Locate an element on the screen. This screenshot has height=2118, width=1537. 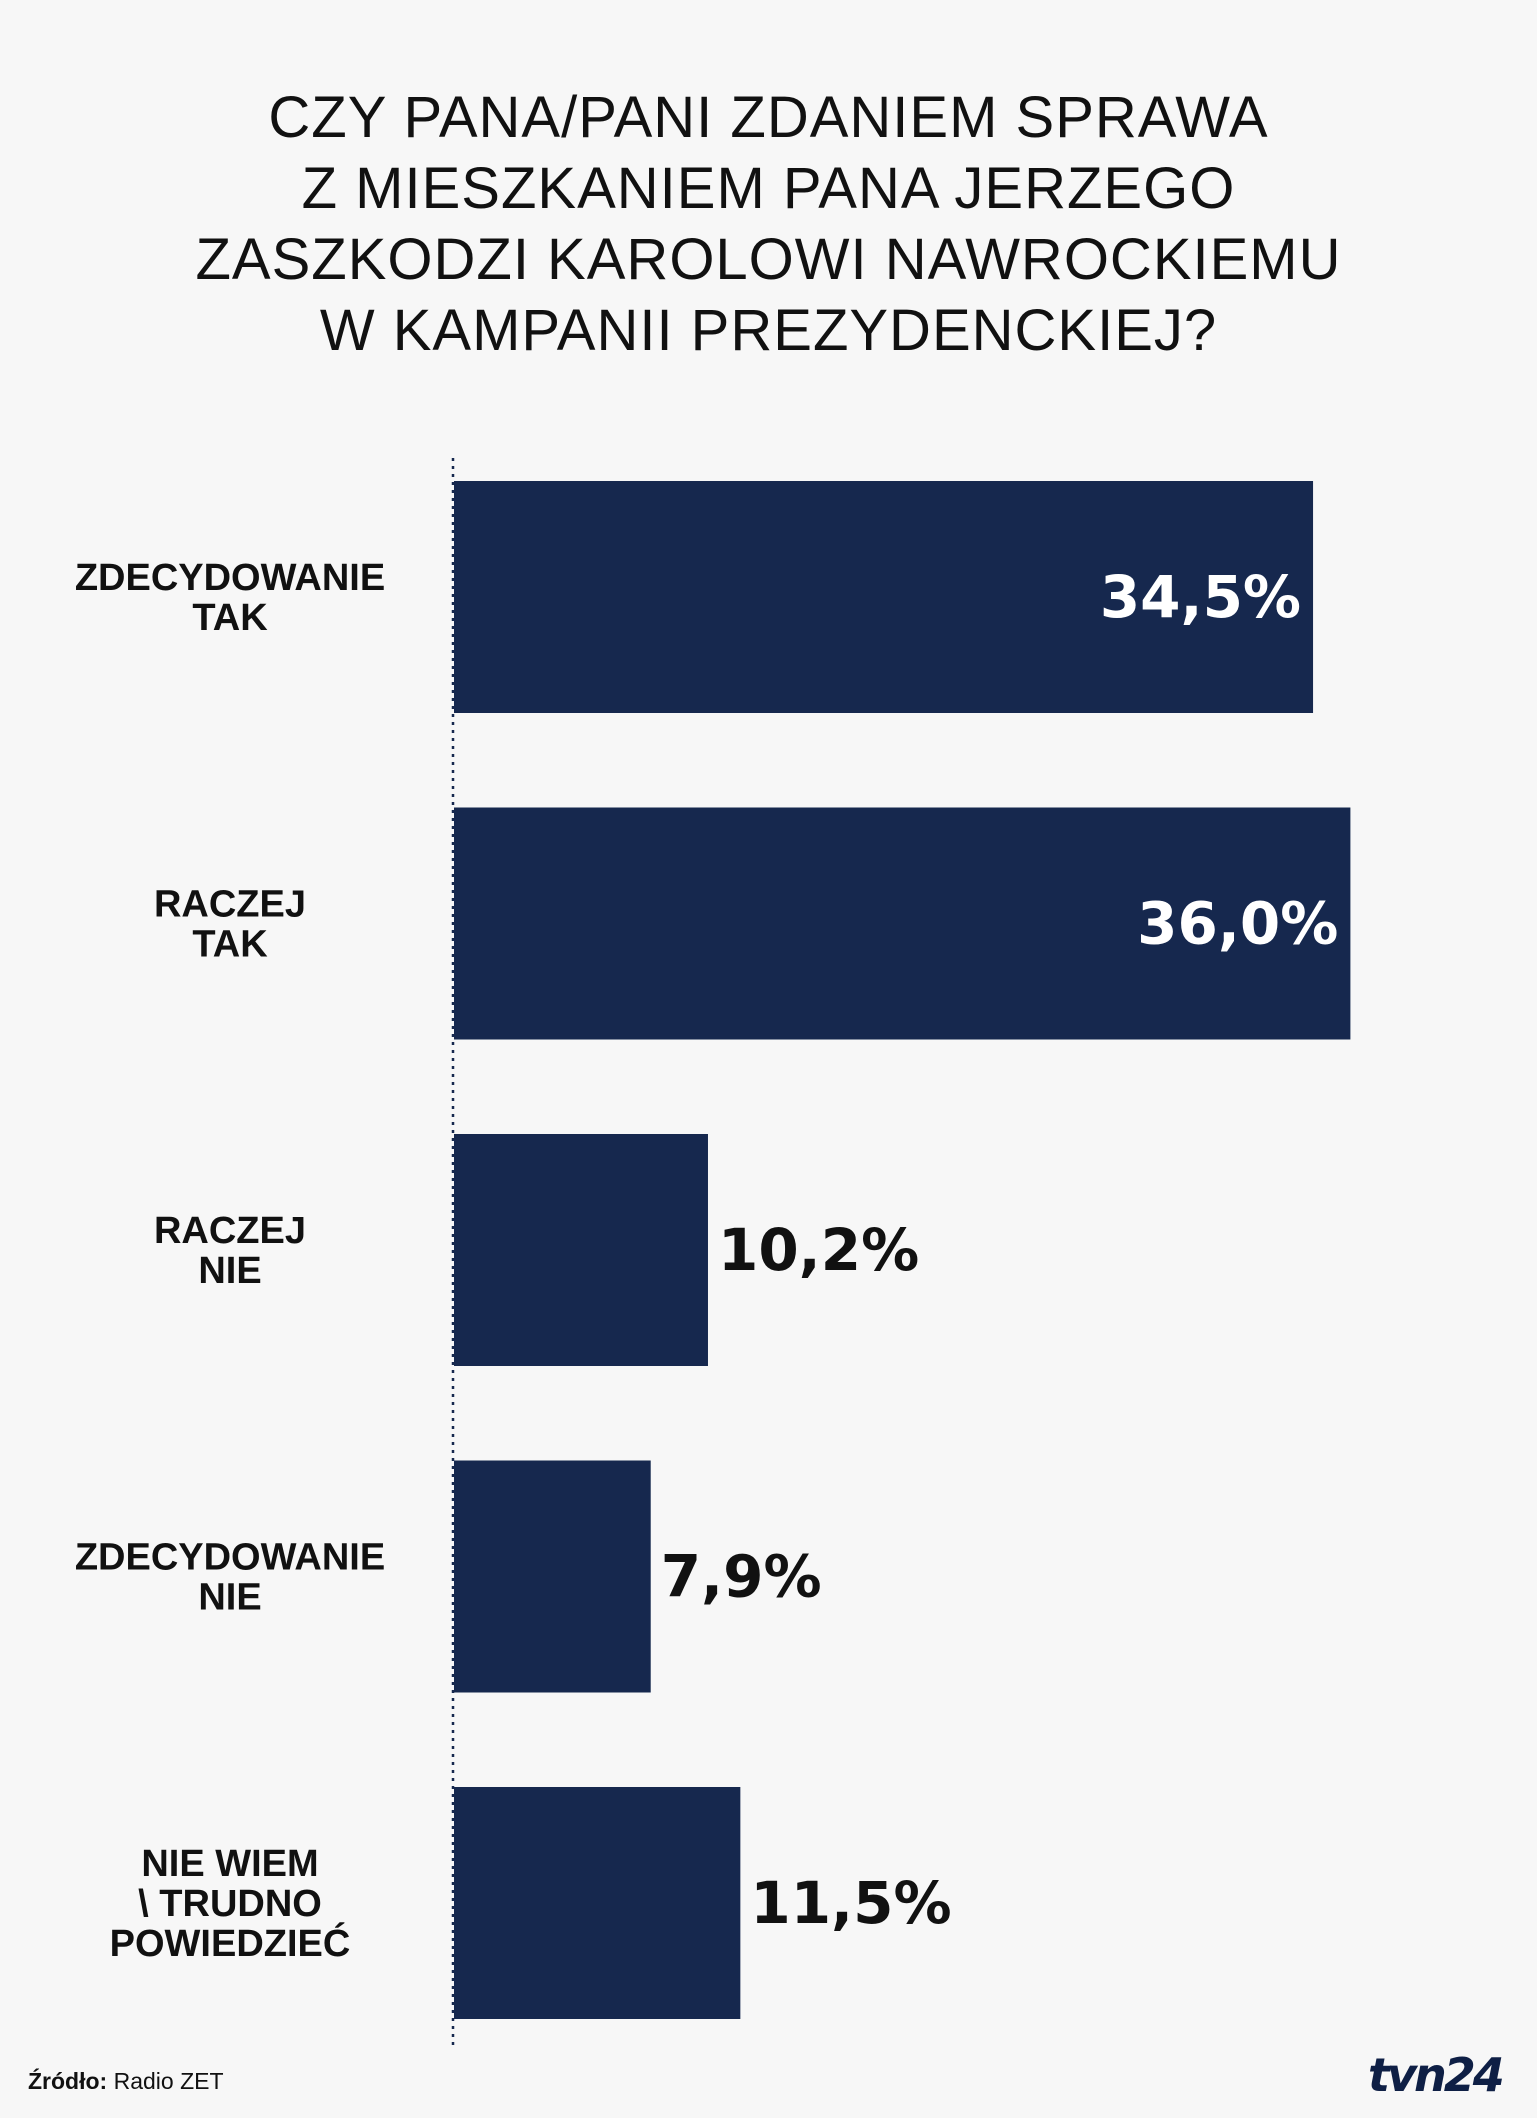
source-label: Źródło: is located at coordinates (68, 2081).